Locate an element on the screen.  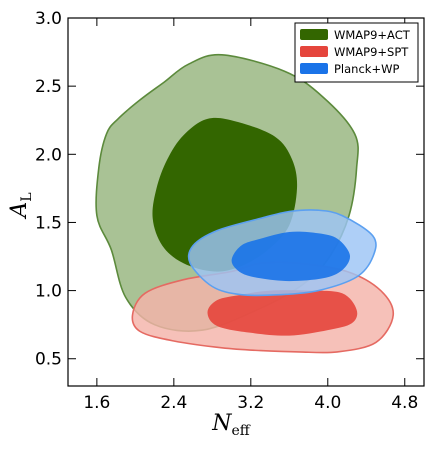
legend-swatch-wmap9-spt is located at coordinates (314, 51).